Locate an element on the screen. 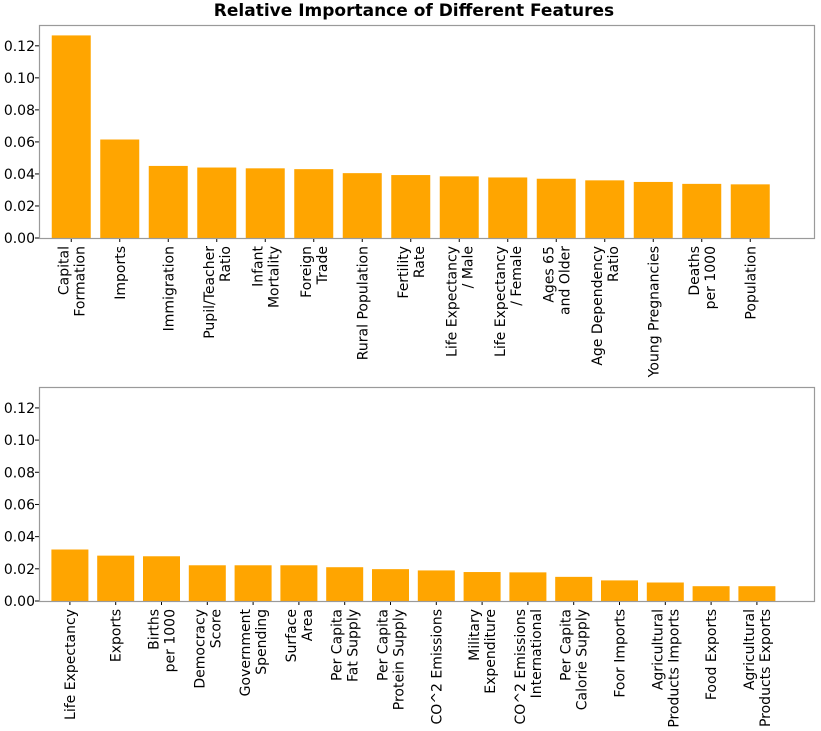  x-tick-label-line: Government is located at coordinates (246, 652).